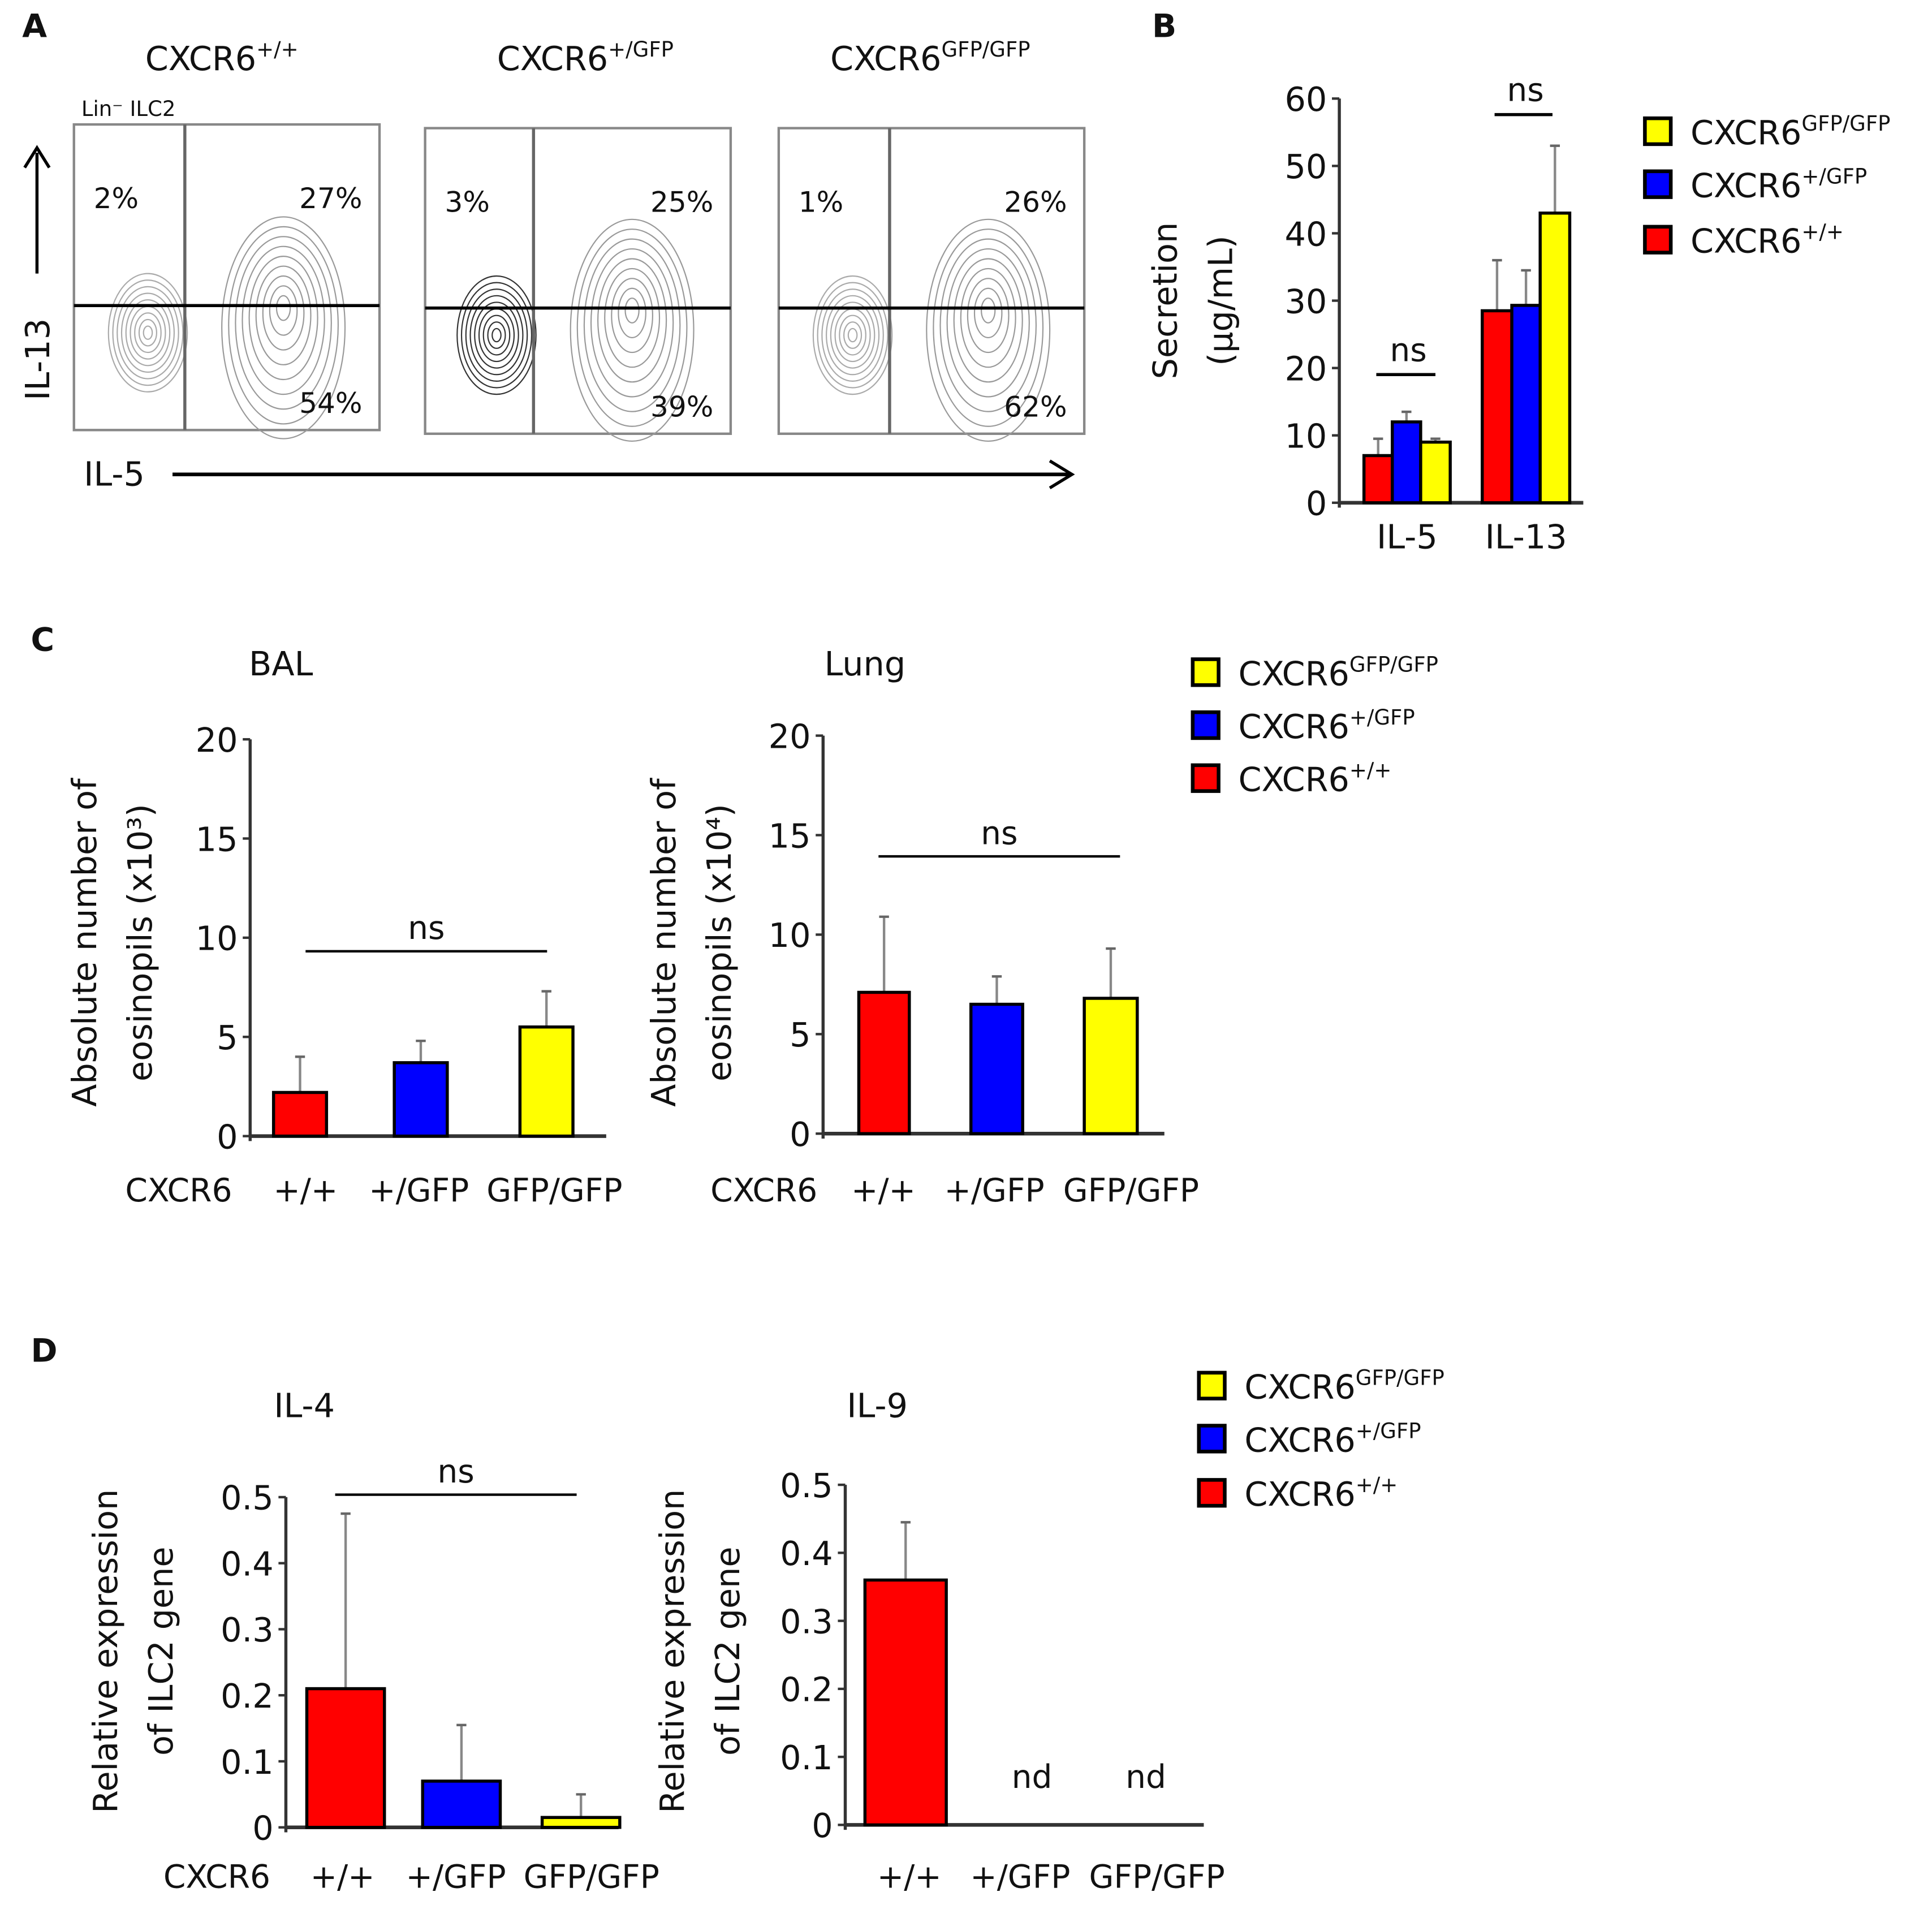  I want to click on y-axis-label-line1: Absolute number of, so click(84, 943).